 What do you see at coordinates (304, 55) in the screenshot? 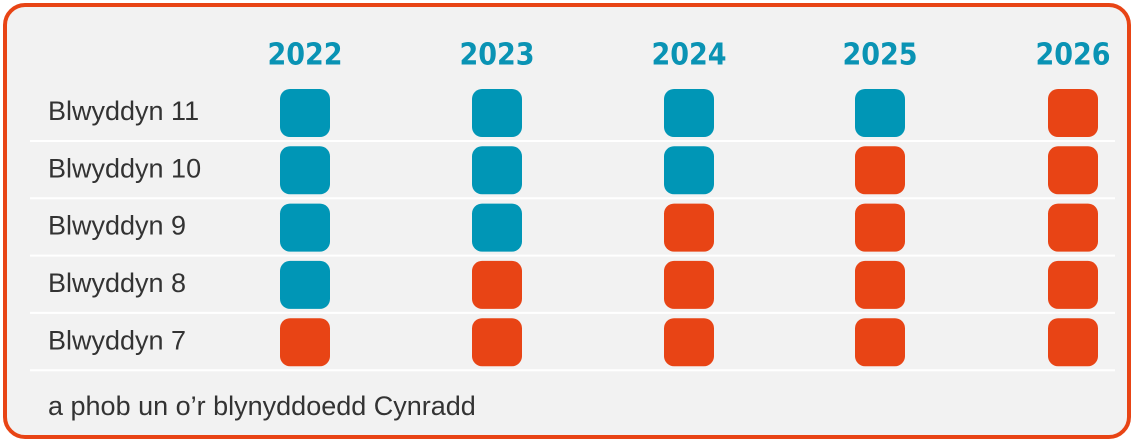
I see `year-header: 2022` at bounding box center [304, 55].